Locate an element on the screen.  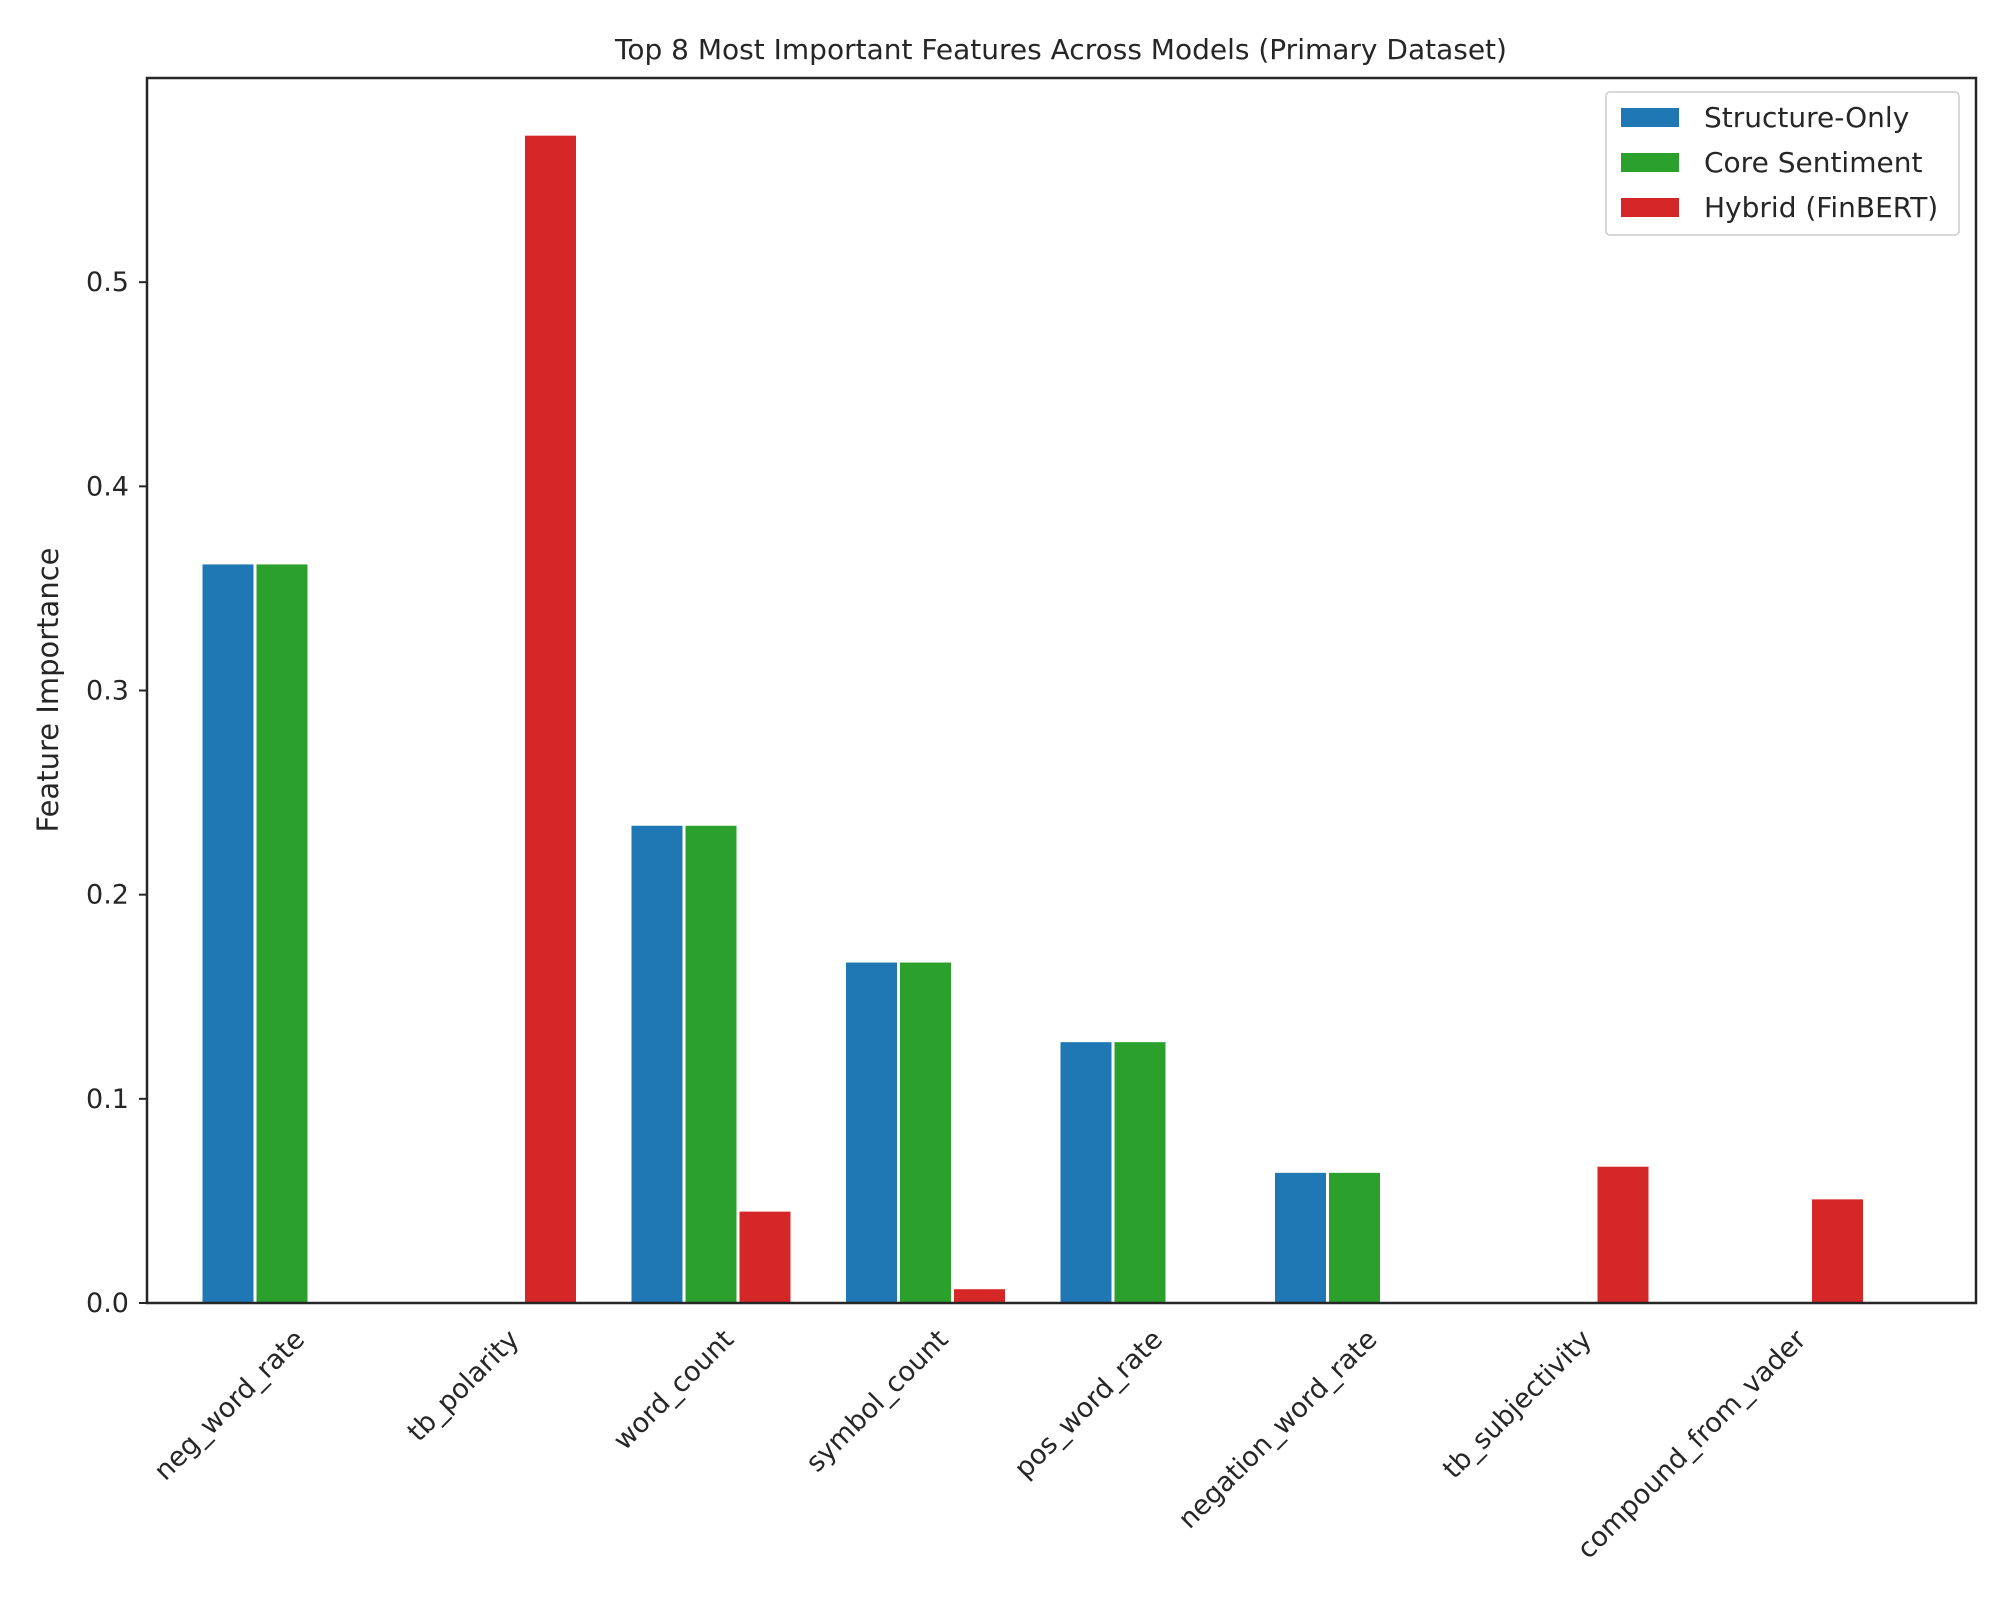
legend-entry-label: Core Sentiment is located at coordinates (1813, 162).